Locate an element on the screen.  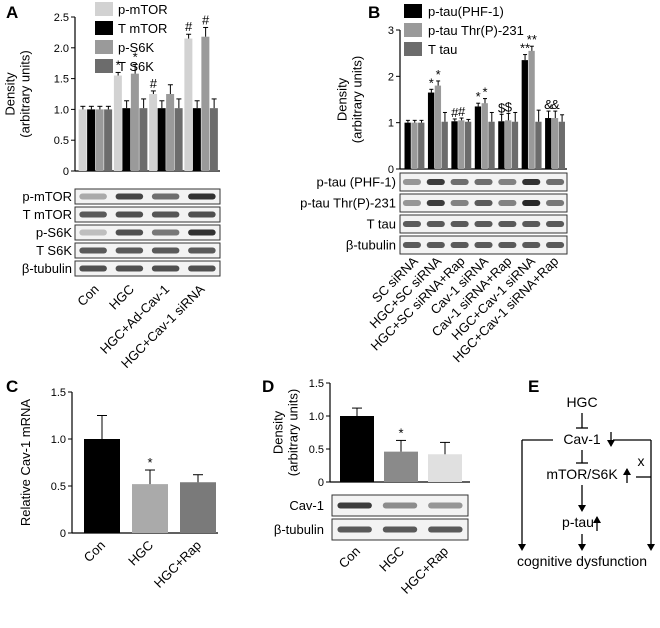
panel-c-y-tick-label: 1.5 is located at coordinates (58, 393).